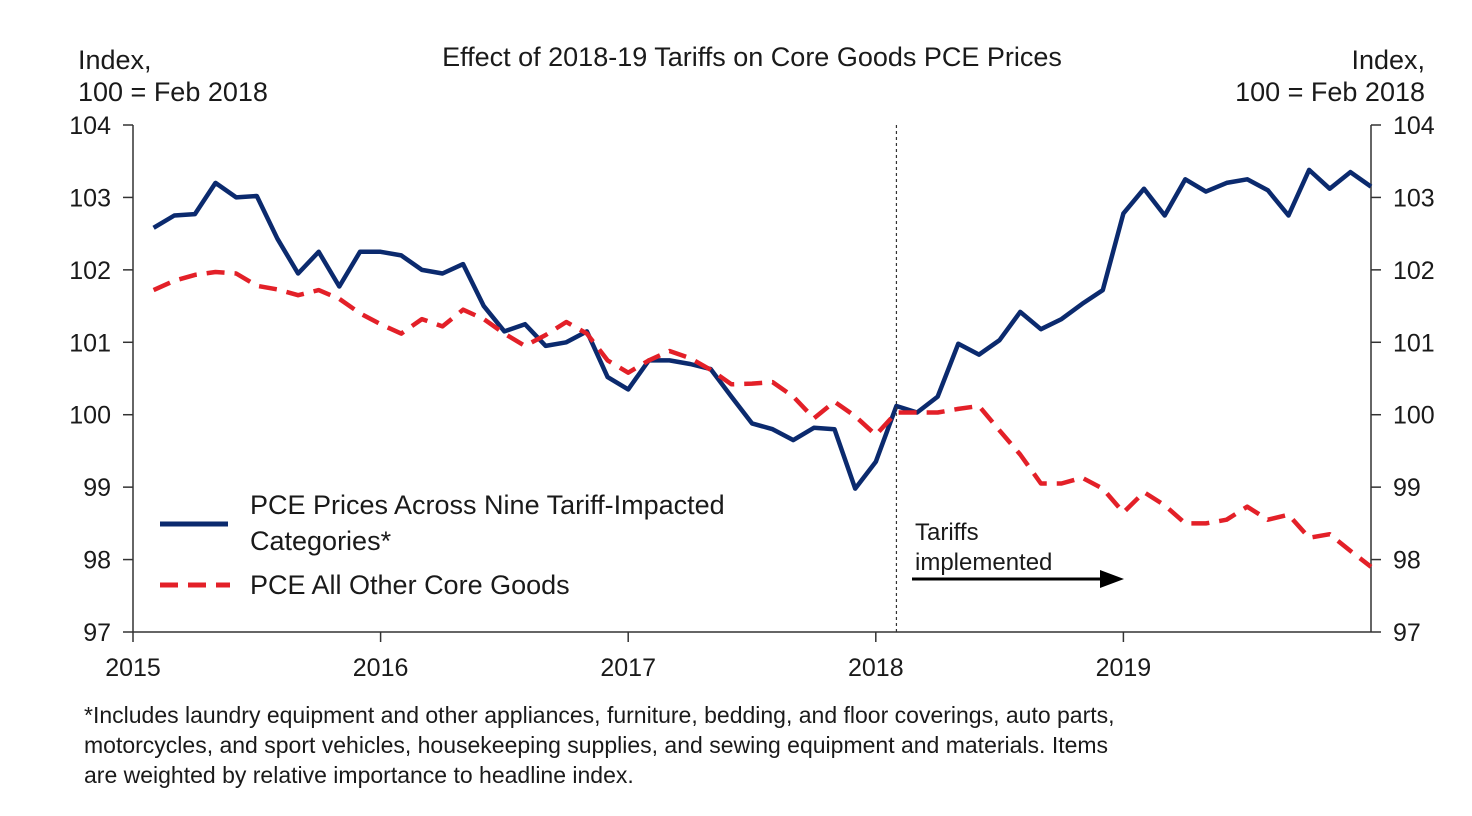 Image resolution: width=1472 pixels, height=816 pixels. I want to click on legend-label-other: PCE All Other Core Goods, so click(410, 585).